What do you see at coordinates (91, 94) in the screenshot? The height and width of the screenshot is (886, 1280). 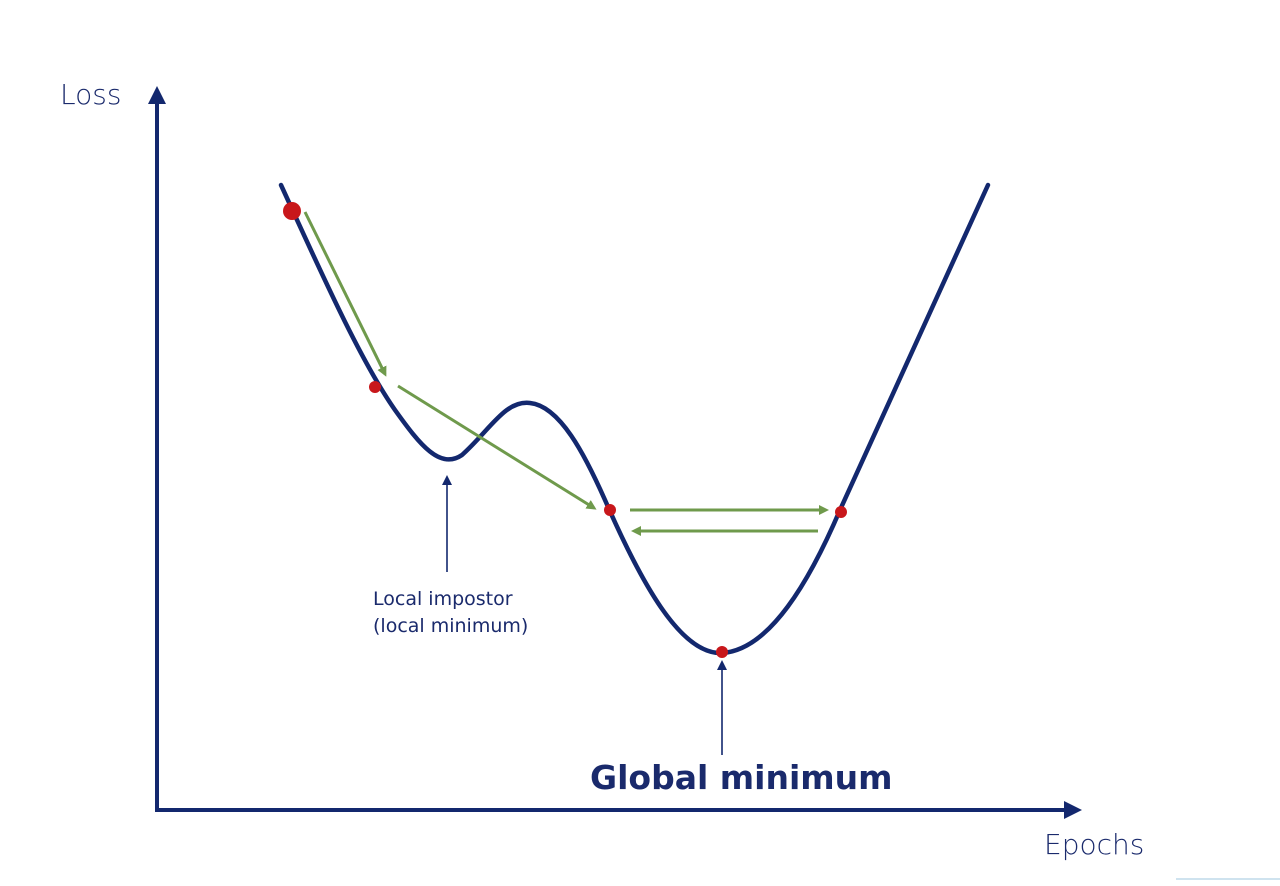 I see `y-axis-label: Loss` at bounding box center [91, 94].